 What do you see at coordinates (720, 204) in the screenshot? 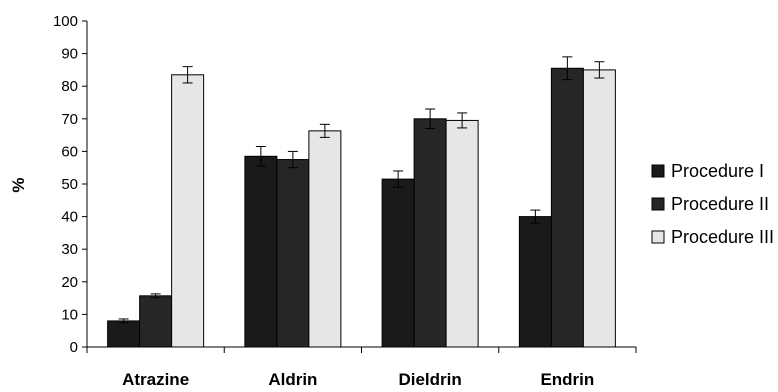
I see `legend-label: Procedure II` at bounding box center [720, 204].